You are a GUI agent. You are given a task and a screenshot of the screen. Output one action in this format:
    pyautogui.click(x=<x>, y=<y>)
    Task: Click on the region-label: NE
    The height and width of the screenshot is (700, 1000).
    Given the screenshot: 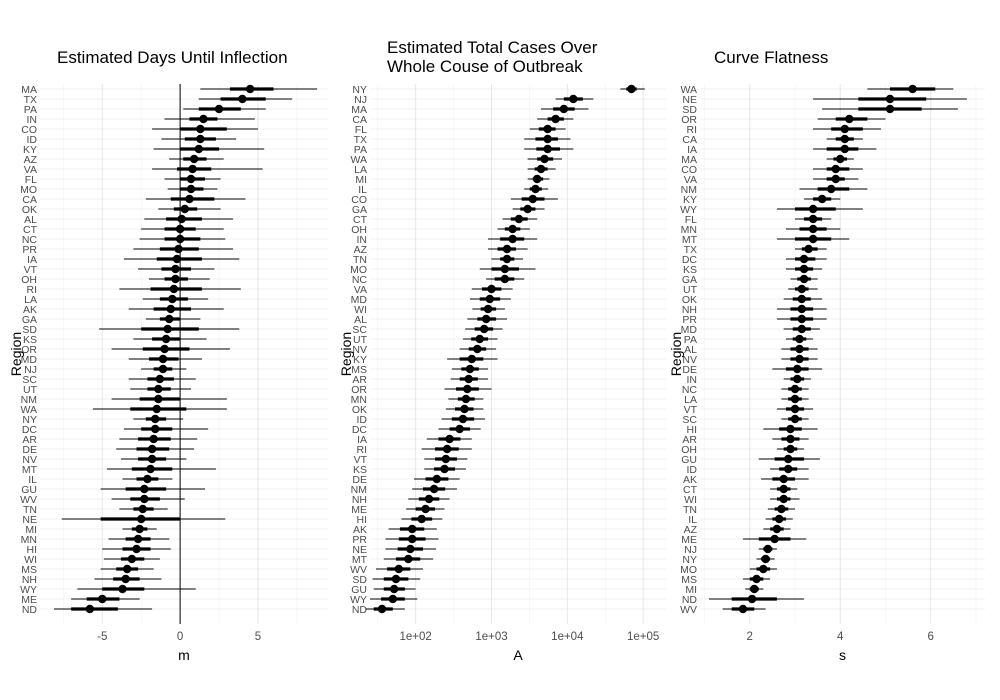 What is the action you would take?
    pyautogui.click(x=689, y=100)
    